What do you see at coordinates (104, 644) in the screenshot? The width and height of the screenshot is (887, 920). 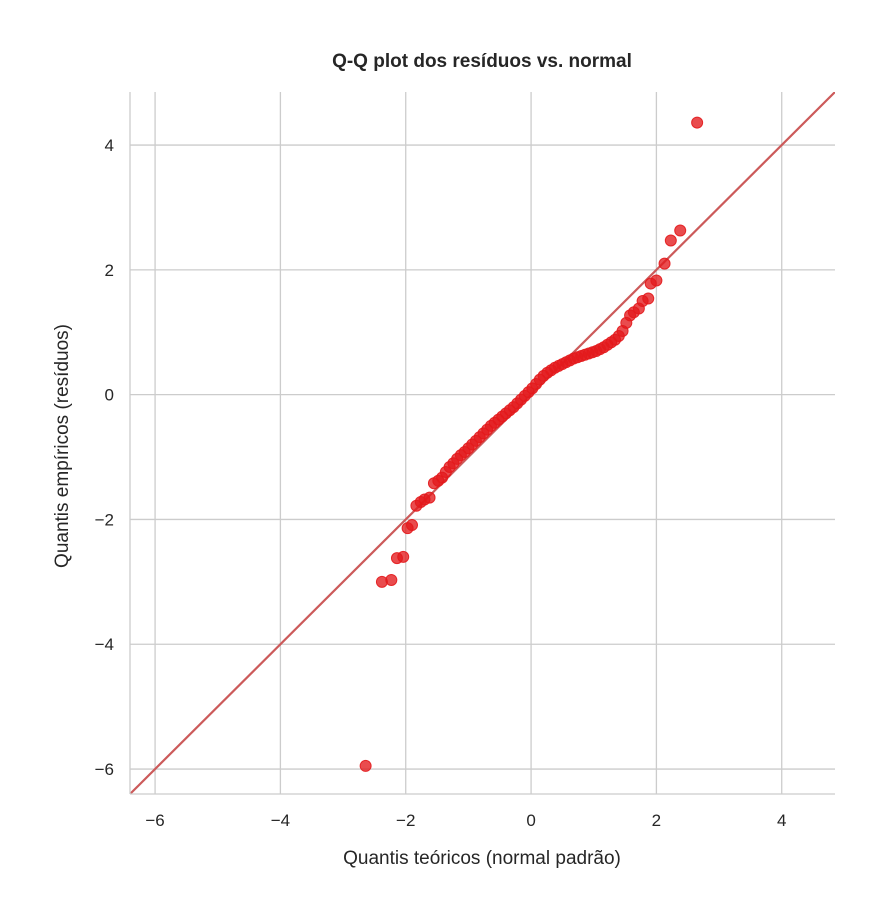 I see `y-tick-label: −4` at bounding box center [104, 644].